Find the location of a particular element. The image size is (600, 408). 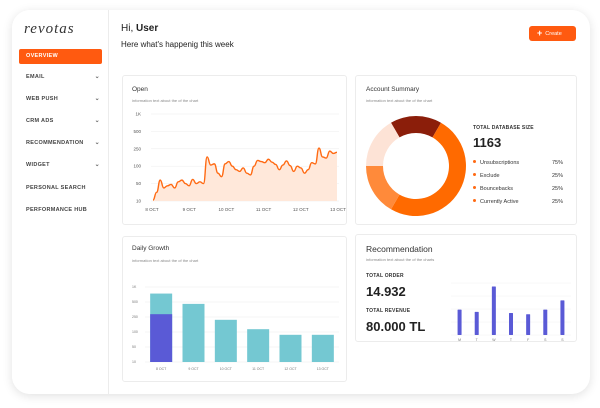

sidebar-item-web-push: WEB PUSH ⌄ is located at coordinates (63, 99).